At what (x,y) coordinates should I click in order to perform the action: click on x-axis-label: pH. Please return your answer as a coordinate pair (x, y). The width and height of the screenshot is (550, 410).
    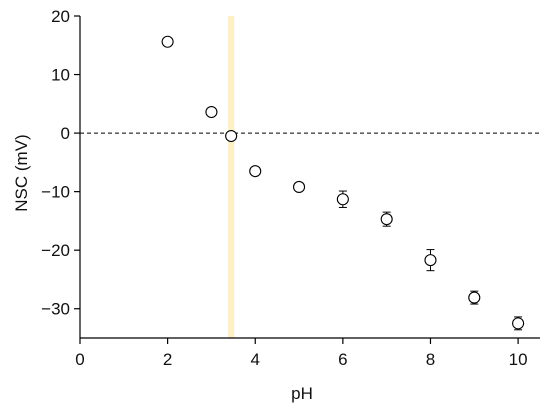
    Looking at the image, I should click on (302, 393).